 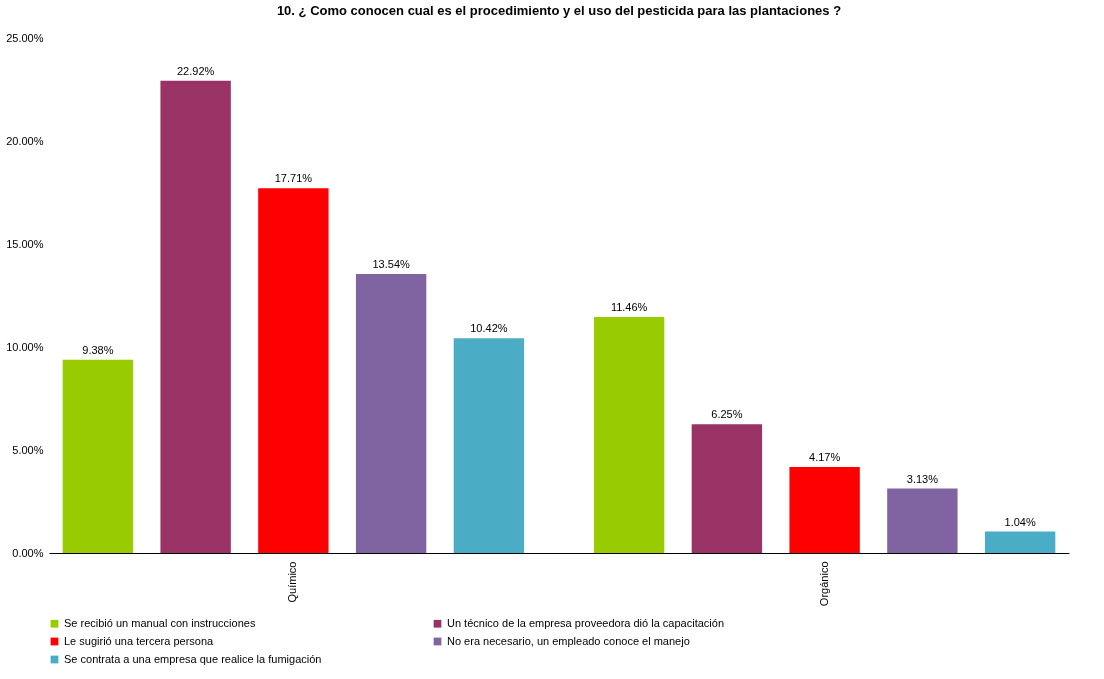 What do you see at coordinates (160, 622) in the screenshot?
I see `legend-label: Se recibió un manual con instrucciones` at bounding box center [160, 622].